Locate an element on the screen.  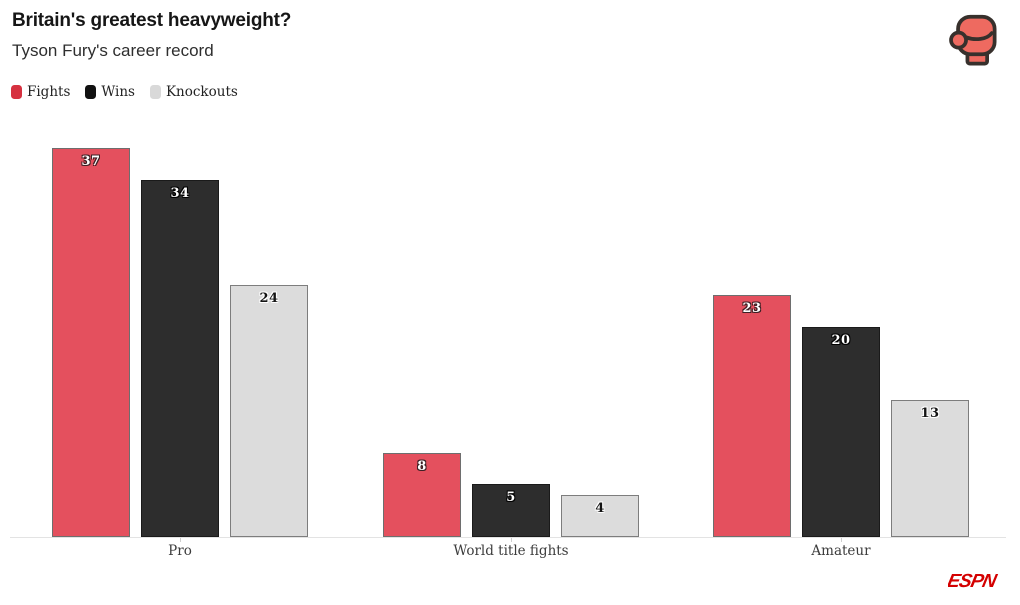
page-subtitle: Tyson Fury's career record is located at coordinates (113, 50).